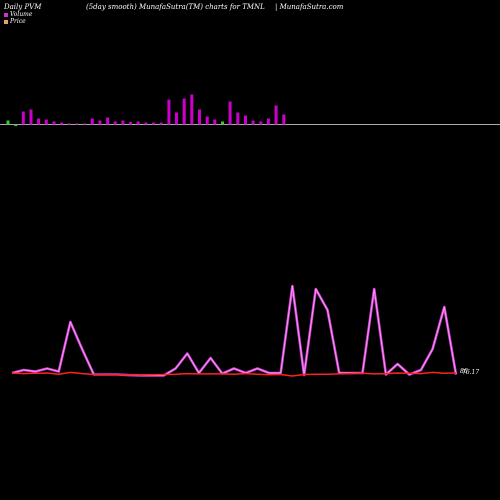 The height and width of the screenshot is (500, 500). What do you see at coordinates (470, 372) in the screenshot?
I see `end-value-label: 76.17` at bounding box center [470, 372].